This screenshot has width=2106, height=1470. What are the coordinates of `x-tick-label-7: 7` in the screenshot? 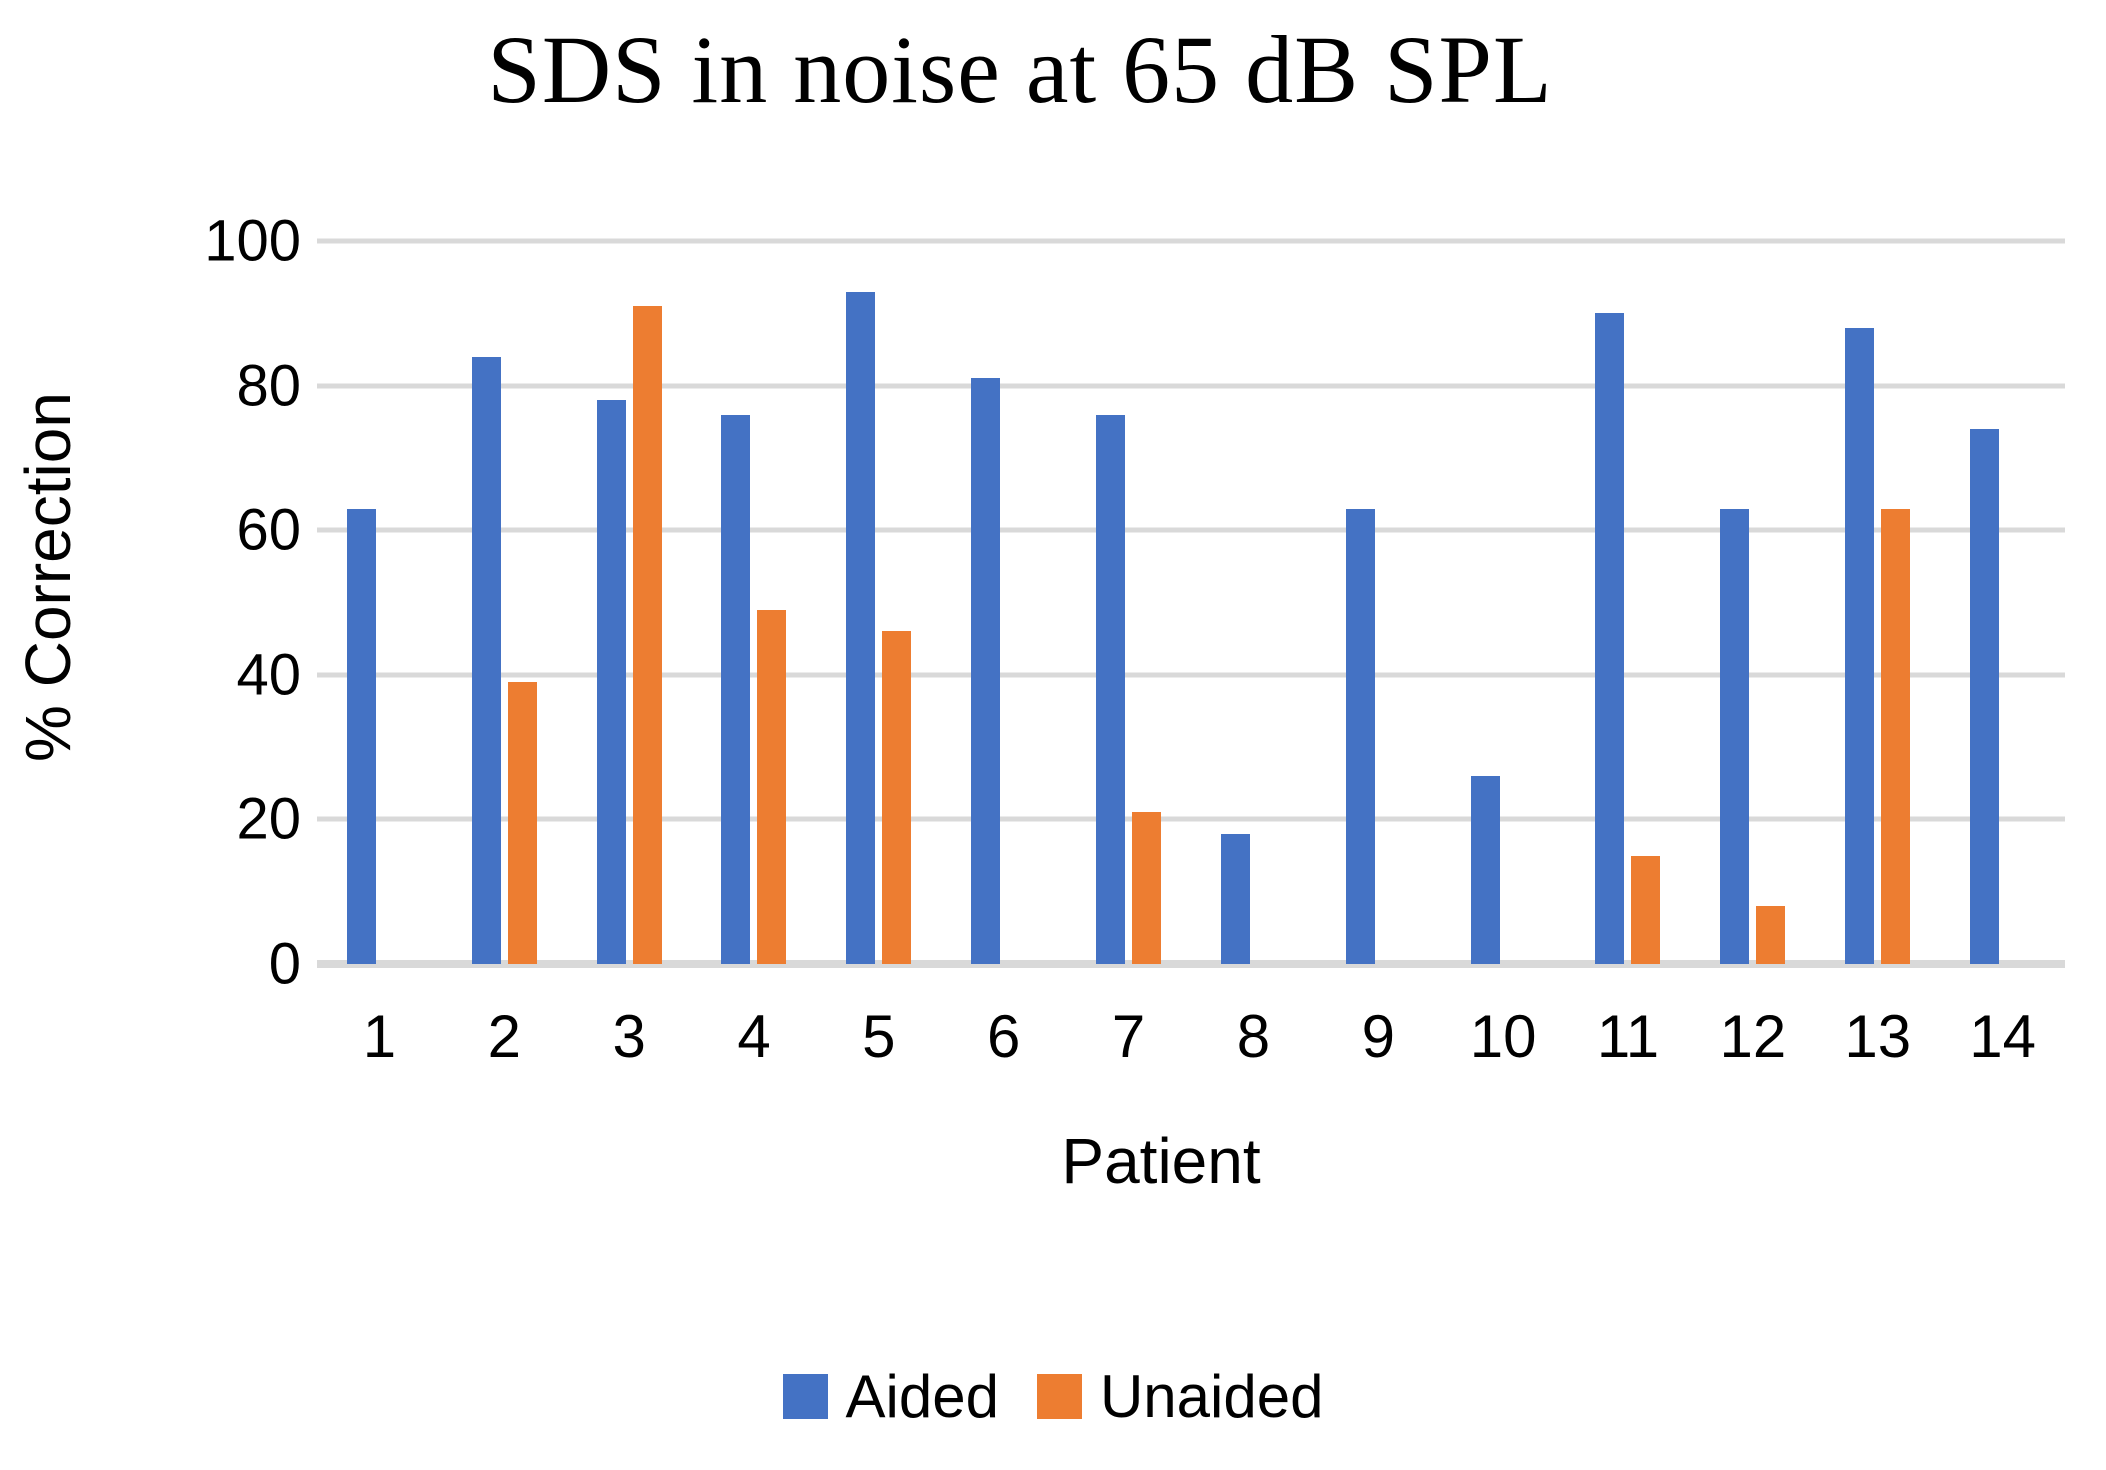 It's located at (1128, 1036).